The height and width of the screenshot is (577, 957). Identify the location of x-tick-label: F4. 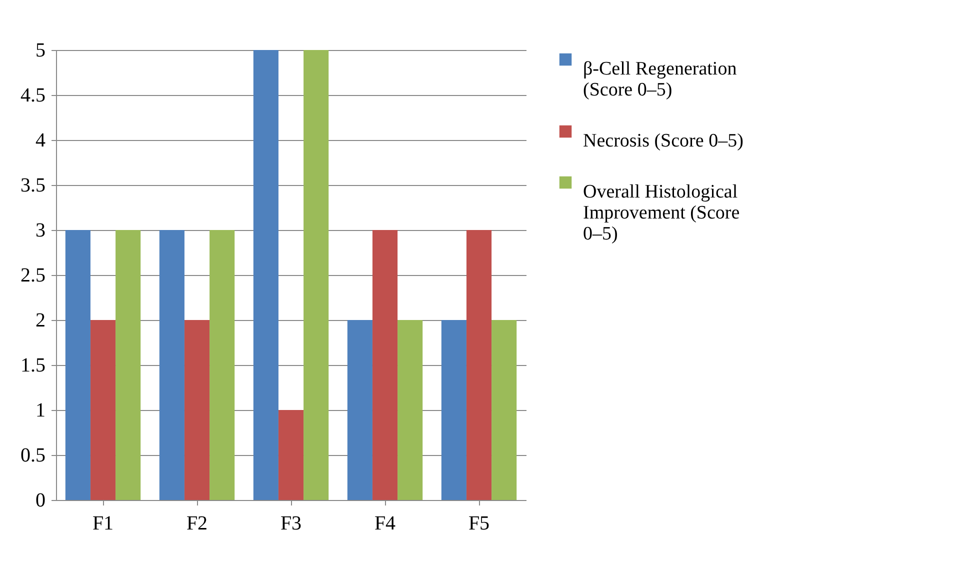
(385, 523).